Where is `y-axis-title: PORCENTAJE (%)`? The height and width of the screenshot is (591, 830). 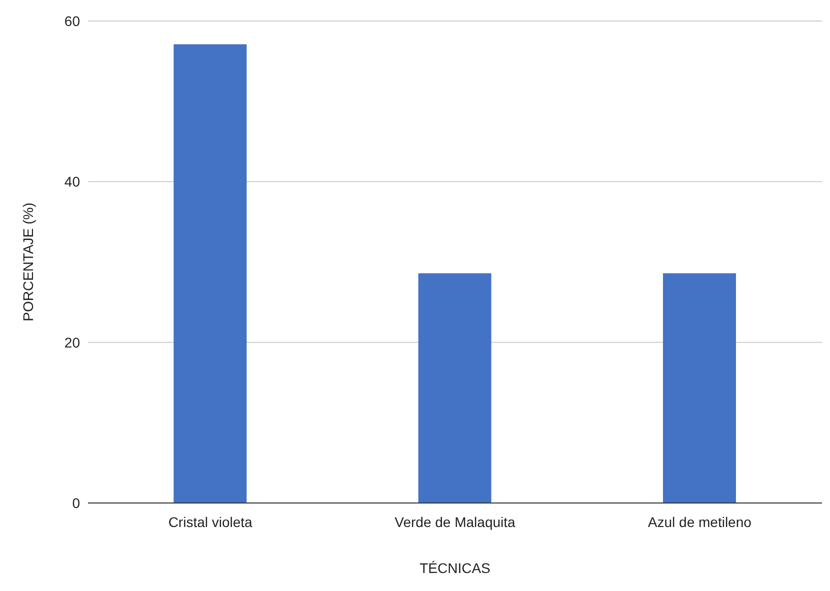
y-axis-title: PORCENTAJE (%) is located at coordinates (28, 262).